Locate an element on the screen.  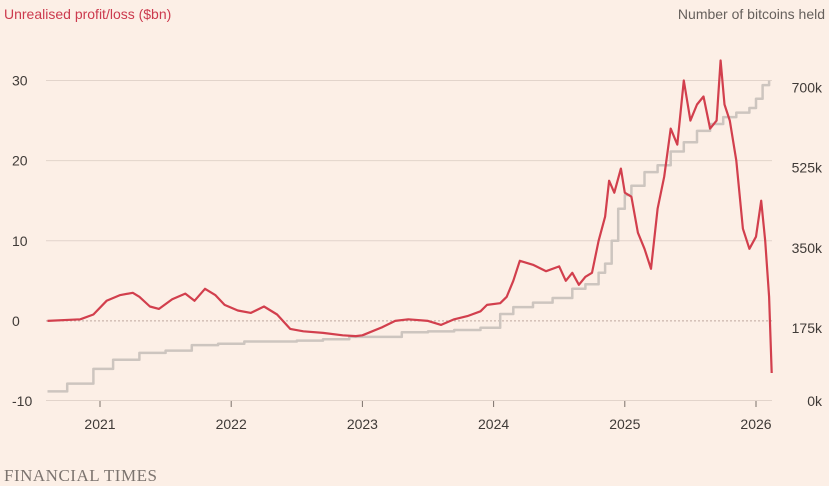
x-tick-label: 2026 is located at coordinates (755, 424).